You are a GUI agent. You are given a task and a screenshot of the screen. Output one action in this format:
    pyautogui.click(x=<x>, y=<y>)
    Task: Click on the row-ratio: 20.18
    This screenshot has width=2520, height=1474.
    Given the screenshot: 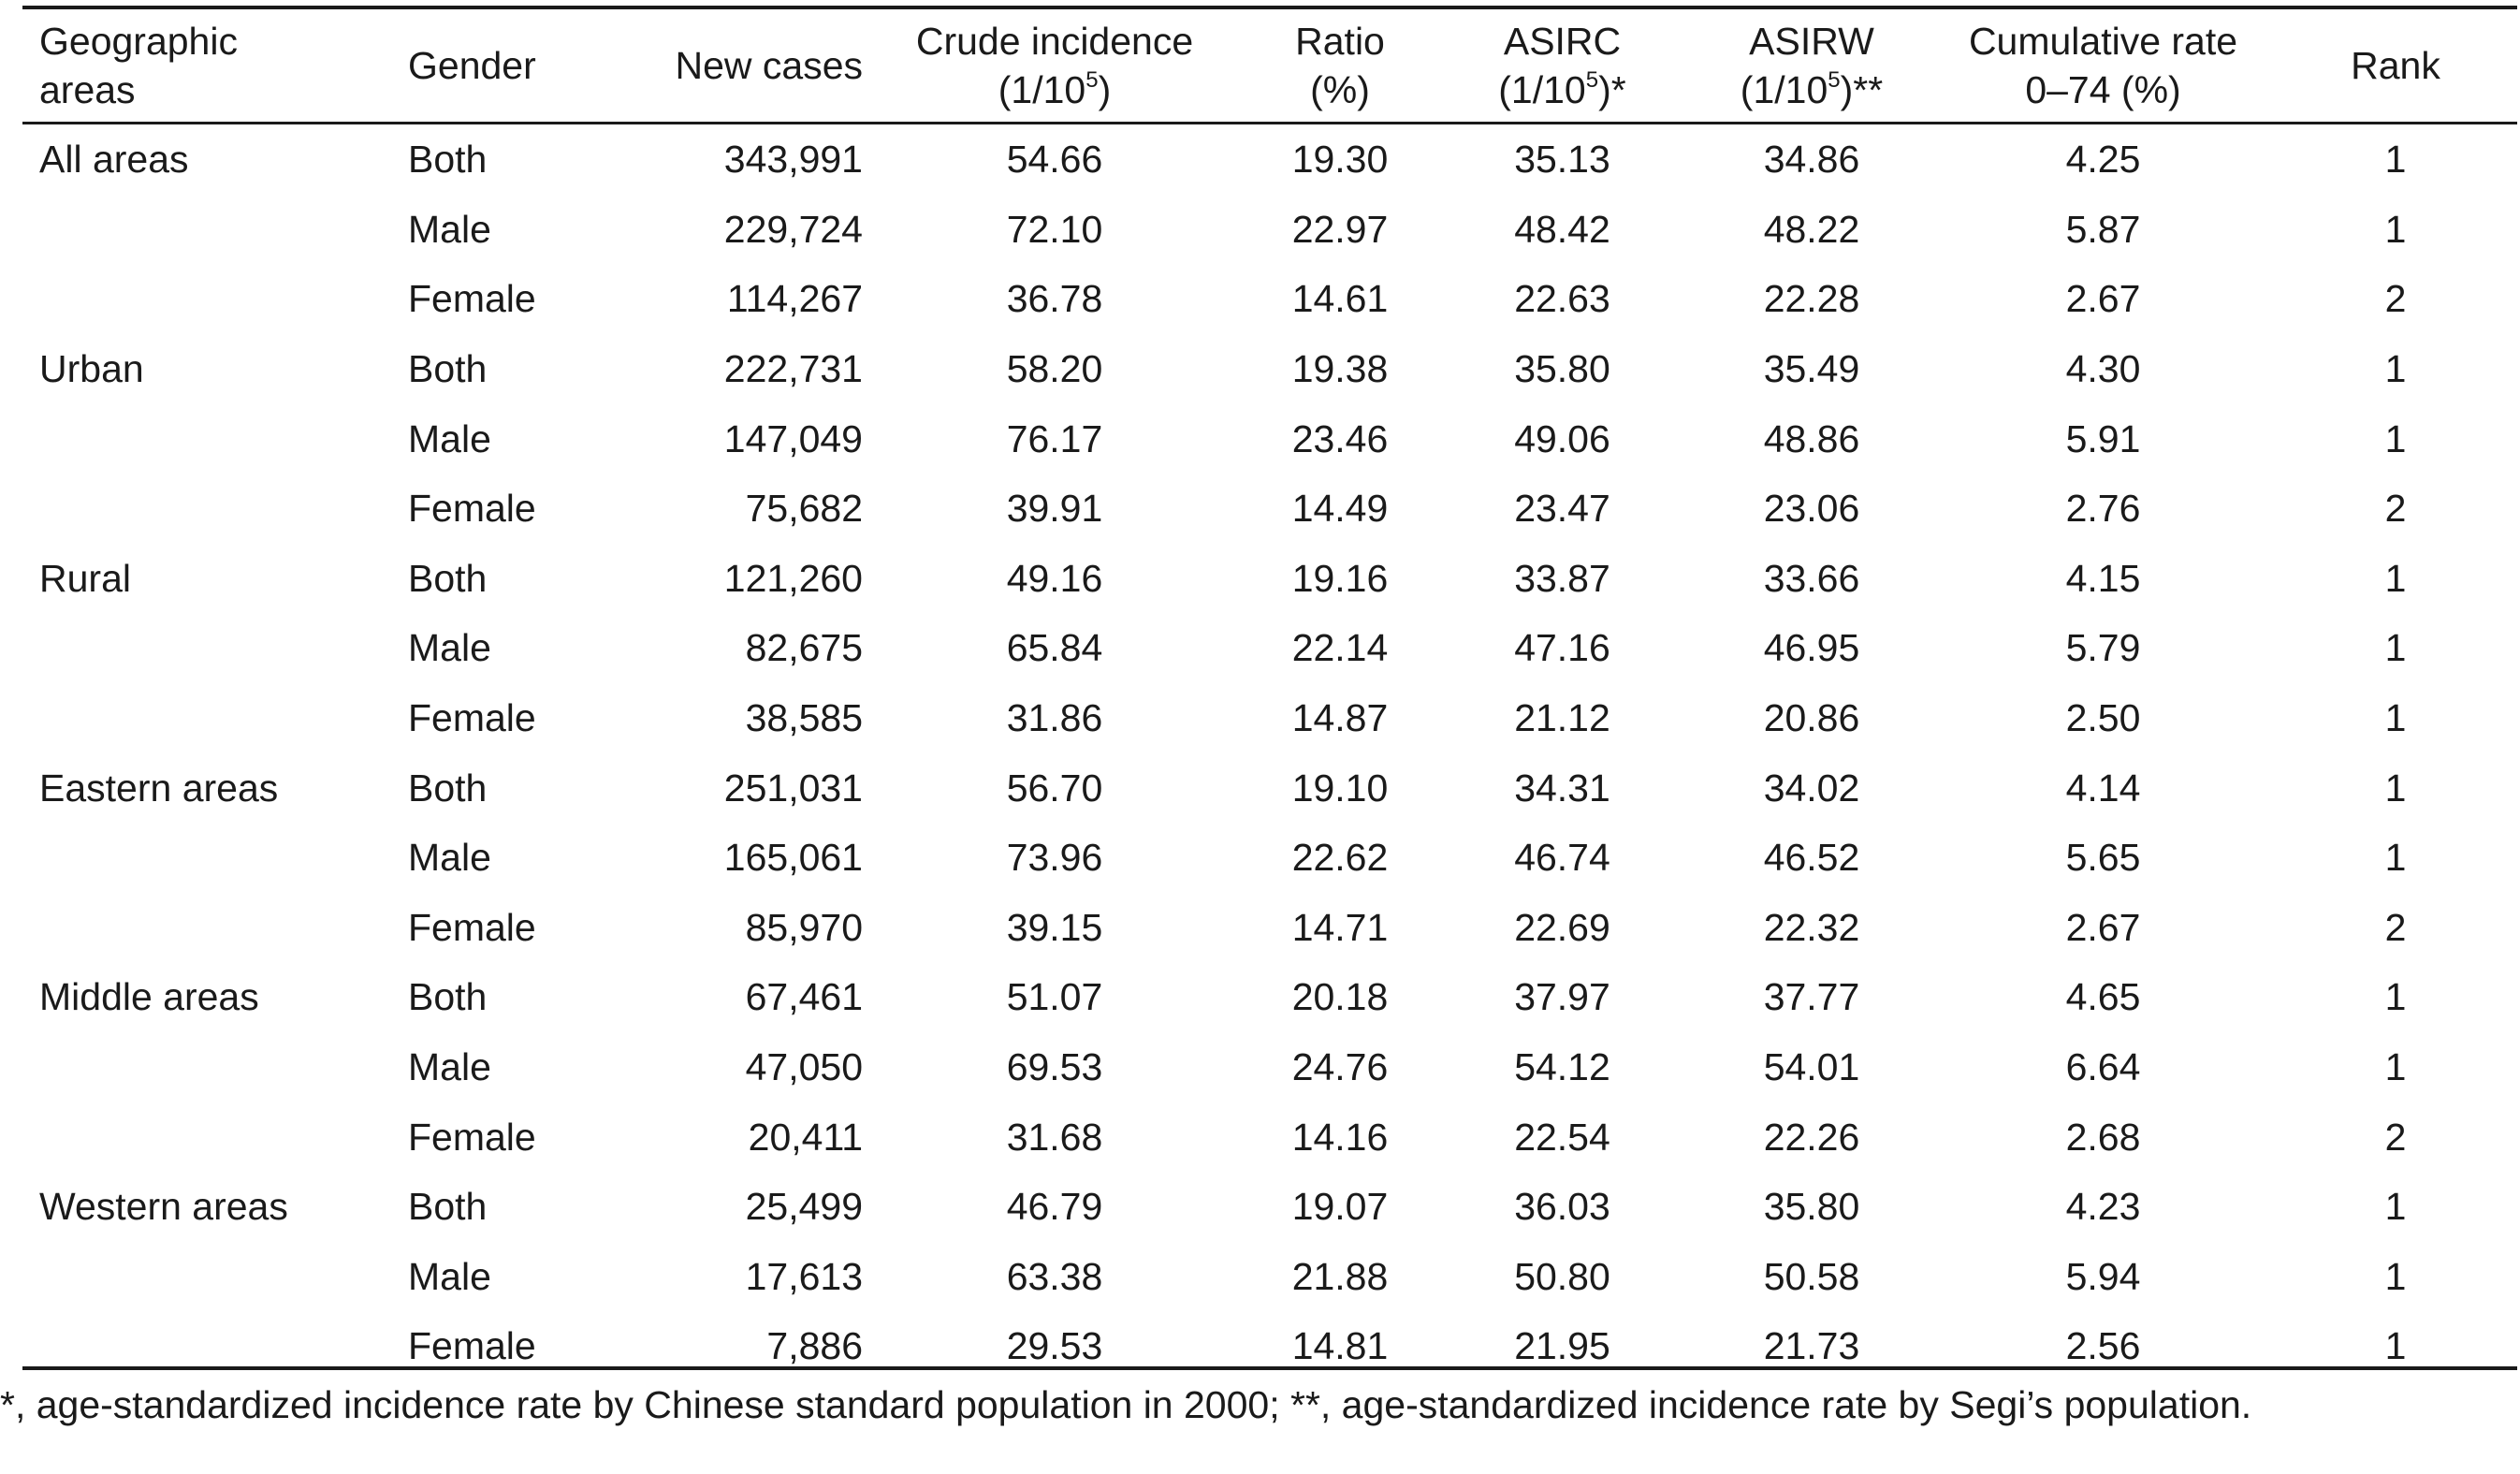 What is the action you would take?
    pyautogui.click(x=1340, y=997)
    